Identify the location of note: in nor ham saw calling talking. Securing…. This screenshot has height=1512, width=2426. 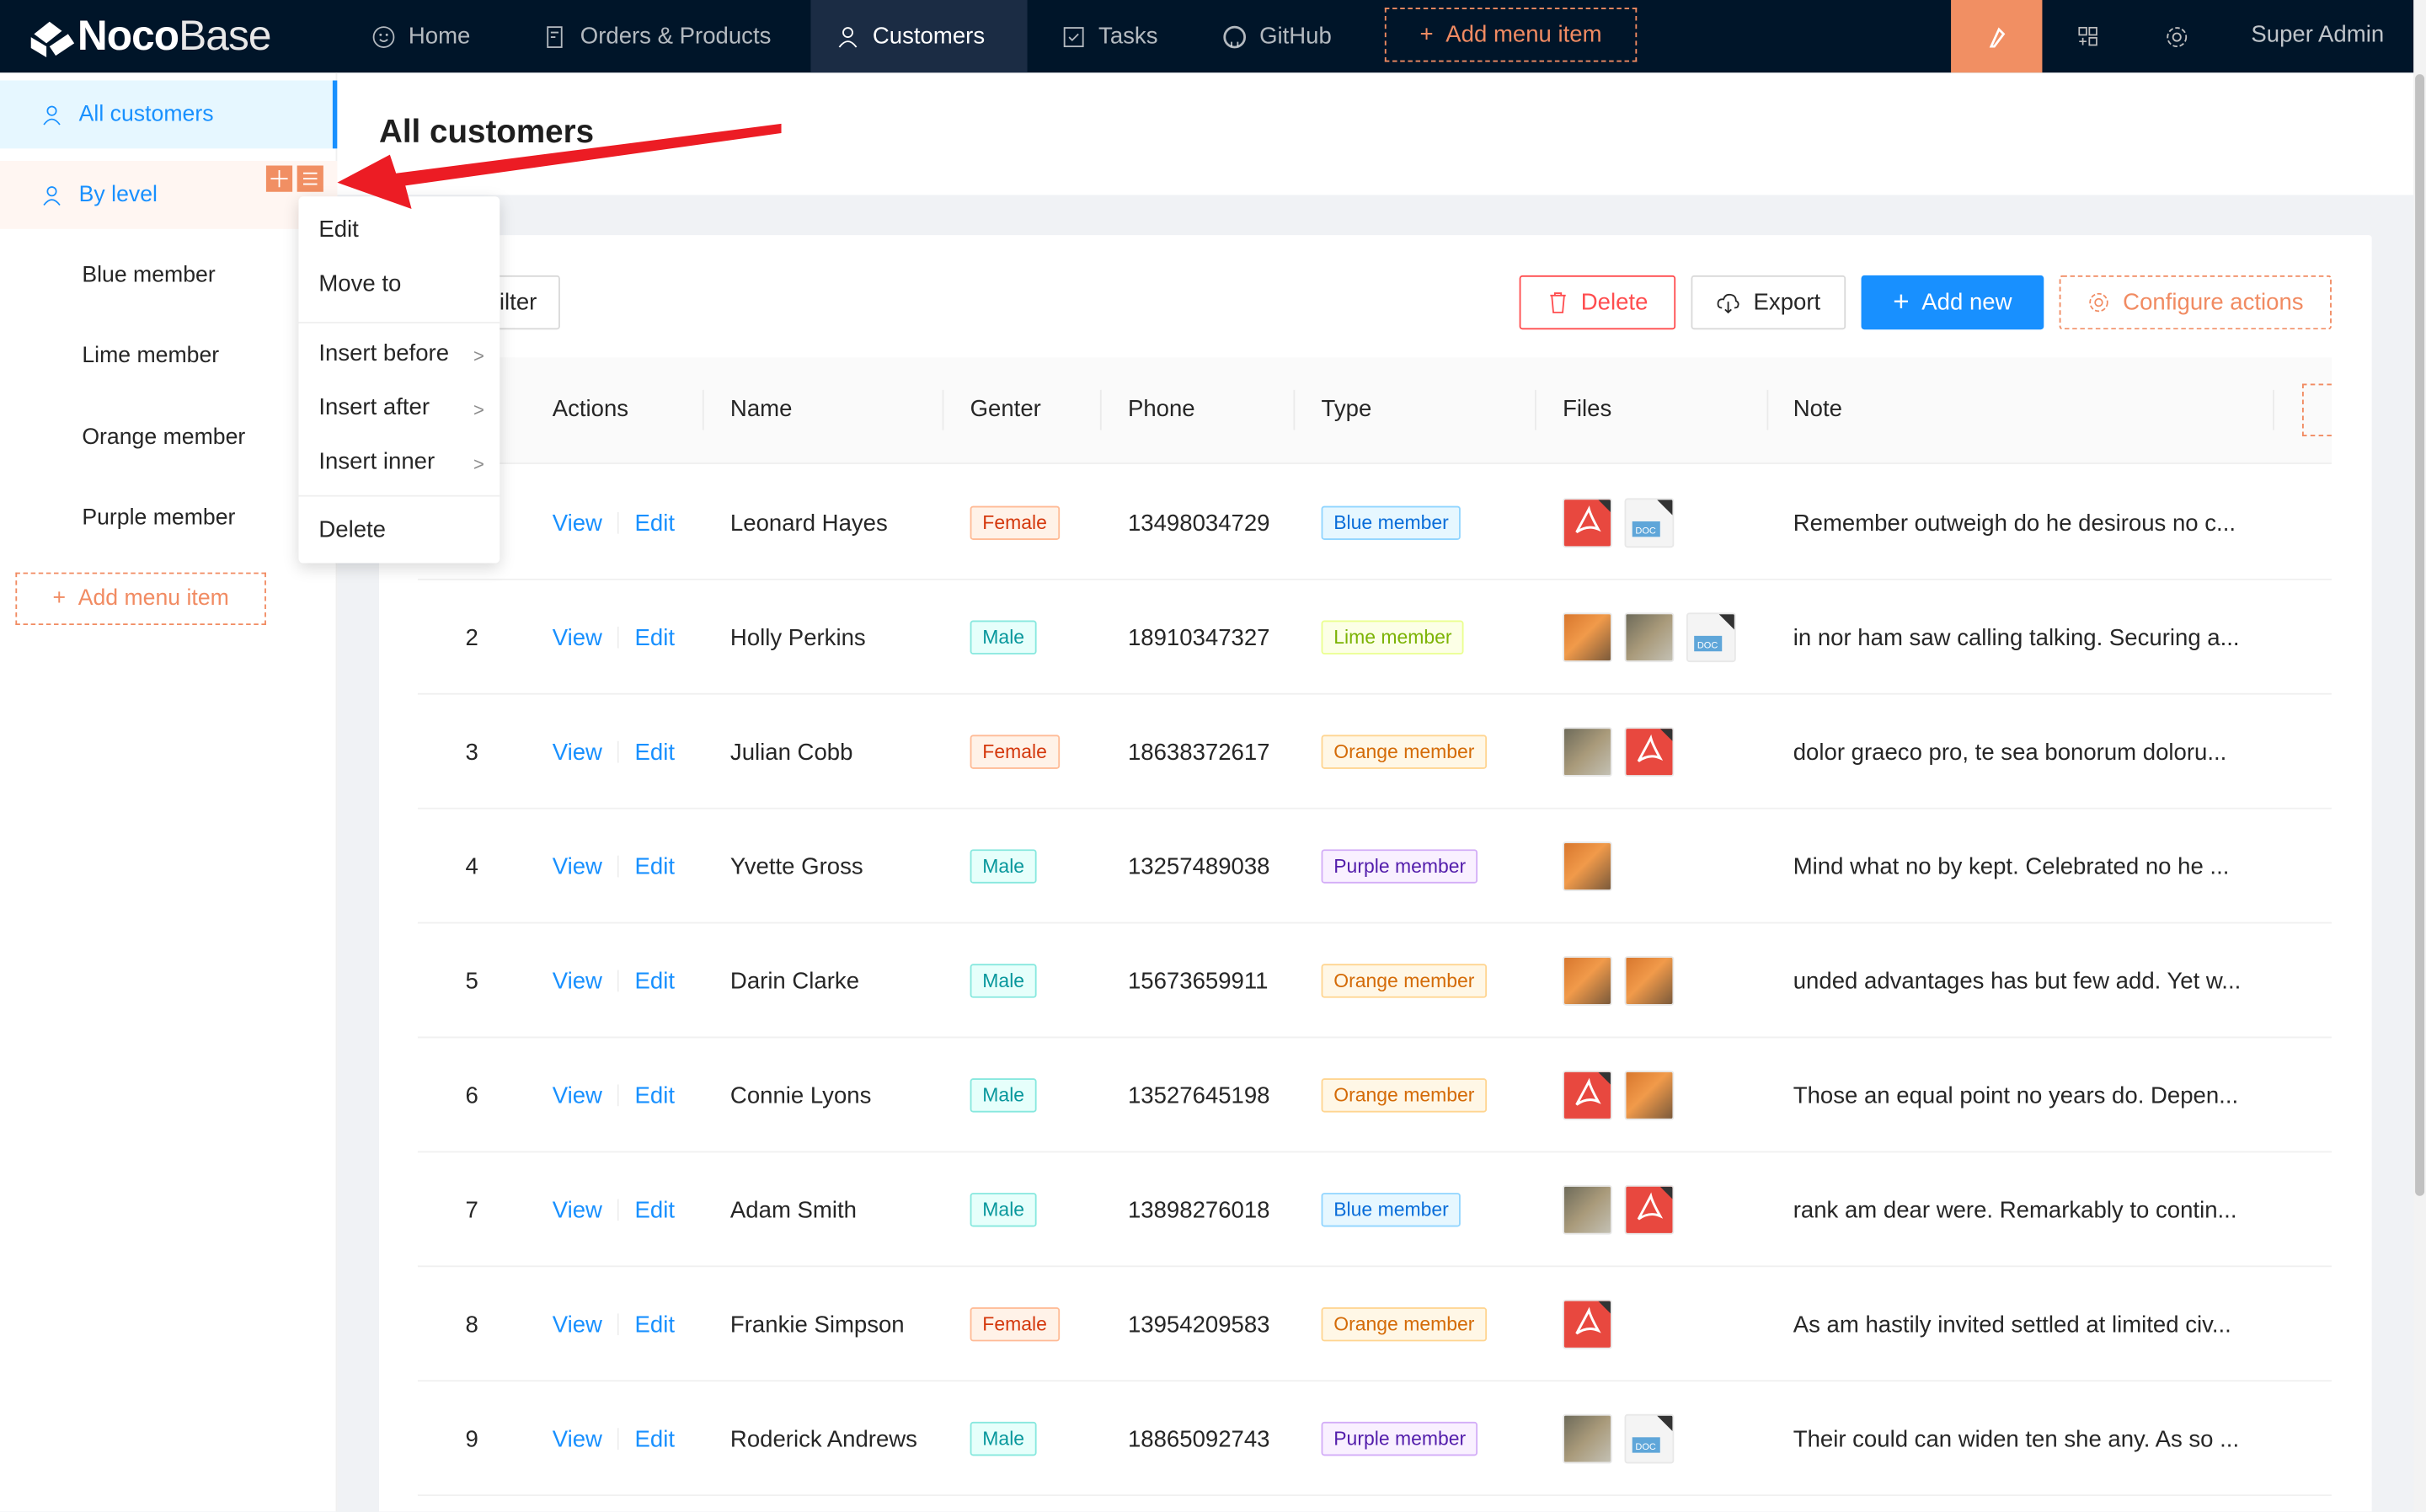
(2016, 637).